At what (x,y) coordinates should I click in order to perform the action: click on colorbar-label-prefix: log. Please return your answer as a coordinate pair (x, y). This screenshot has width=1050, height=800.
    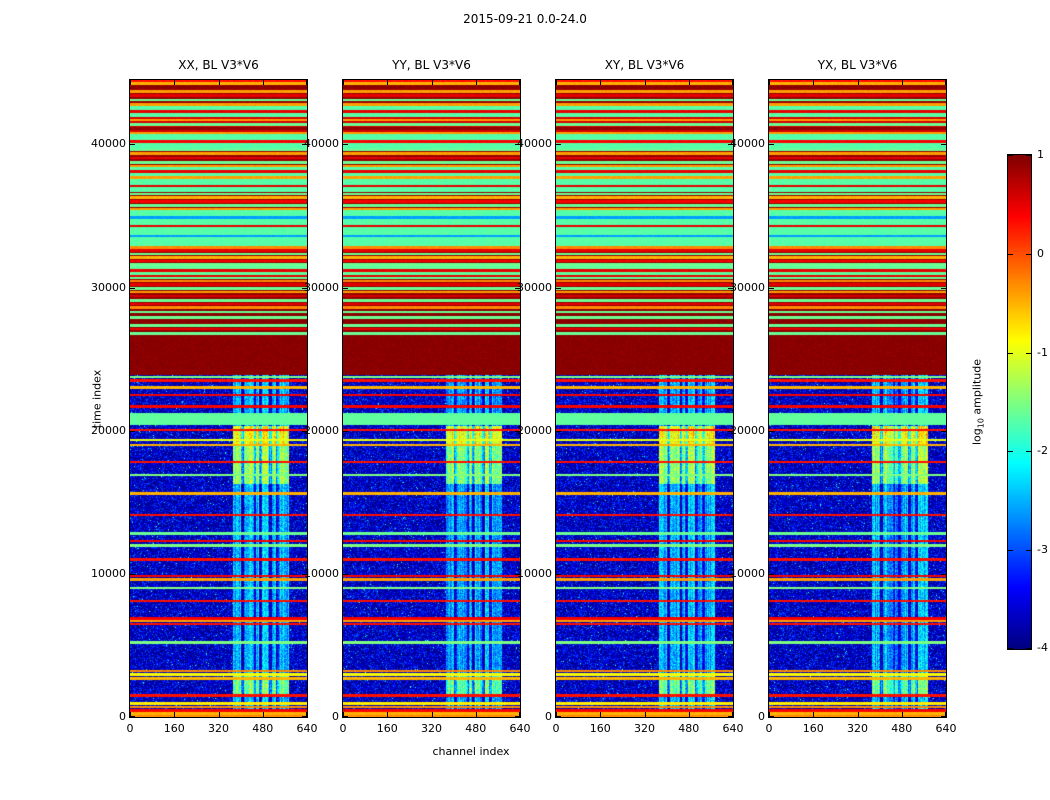
    Looking at the image, I should click on (977, 437).